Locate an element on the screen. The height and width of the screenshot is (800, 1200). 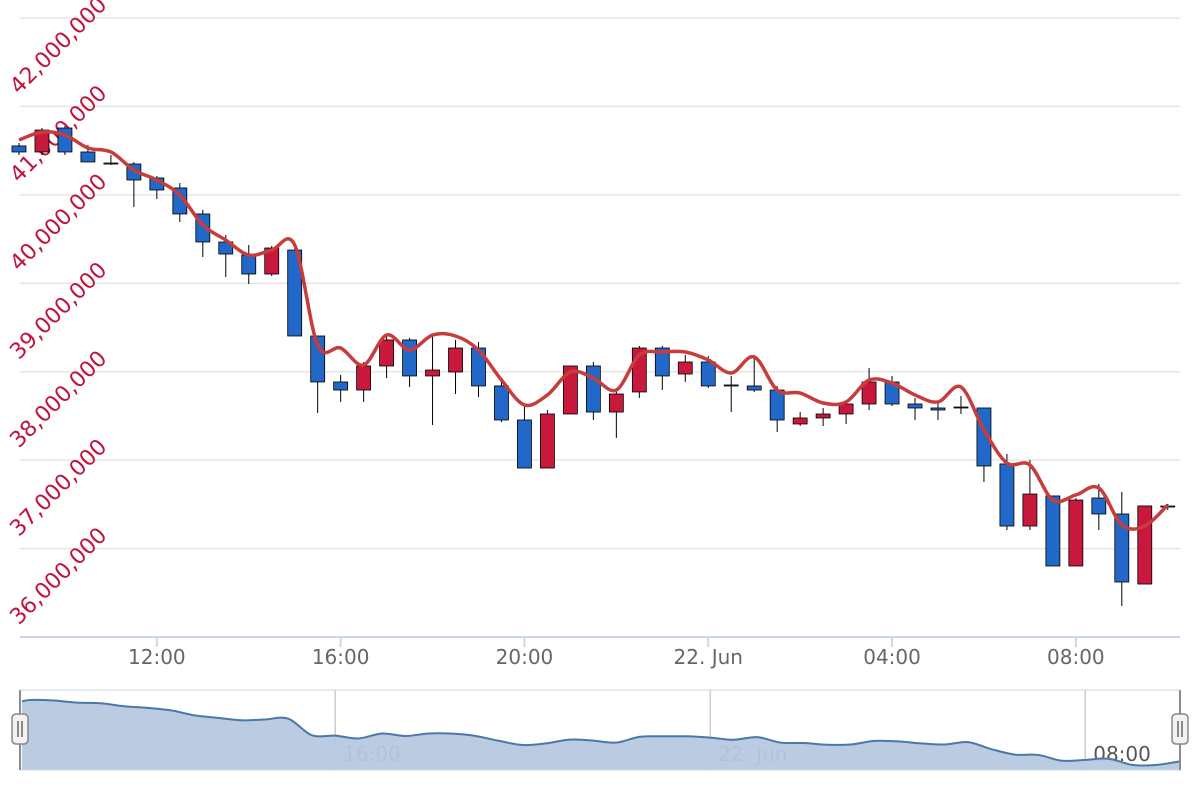
x-tick-label: 04:00 is located at coordinates (892, 657).